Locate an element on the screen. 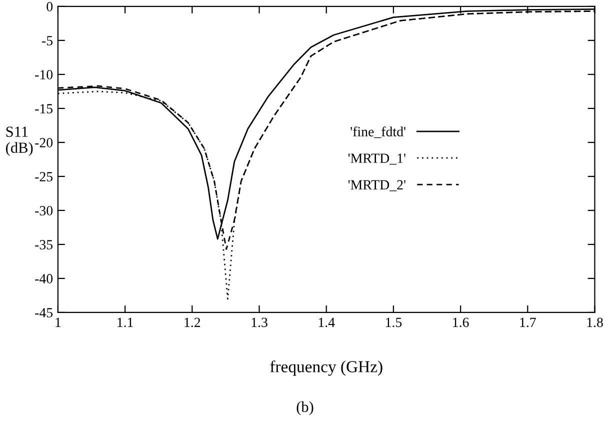 This screenshot has height=428, width=610. y-tick-label: -20 is located at coordinates (44, 143).